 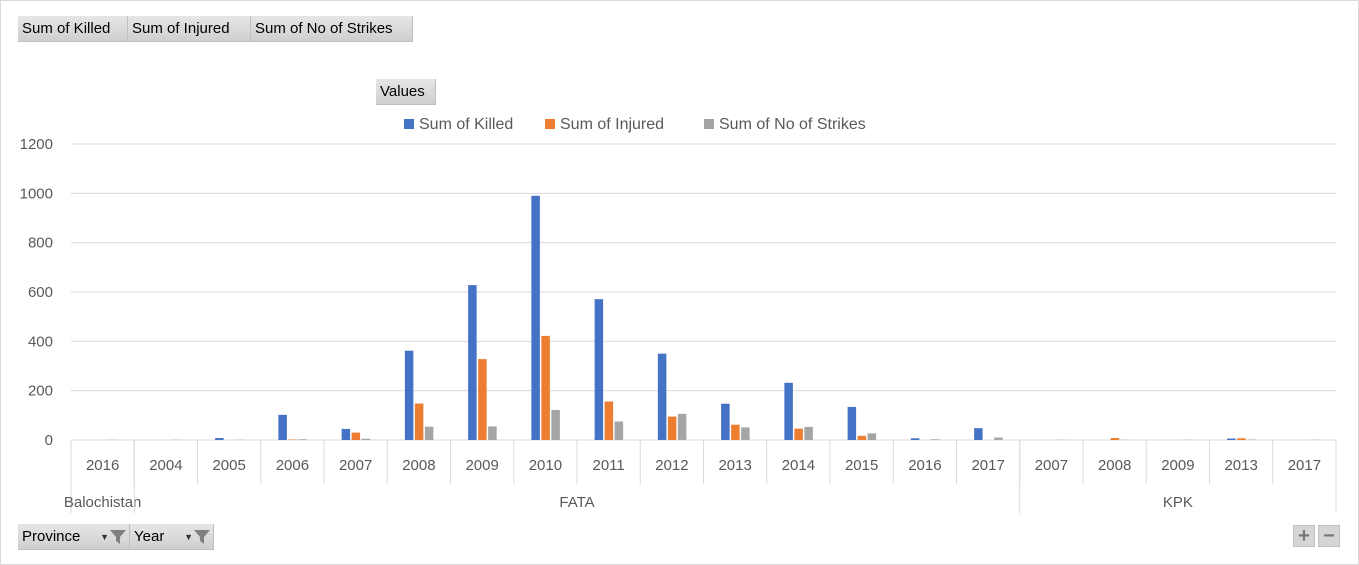 I want to click on x-tick-label: 2014, so click(x=798, y=465).